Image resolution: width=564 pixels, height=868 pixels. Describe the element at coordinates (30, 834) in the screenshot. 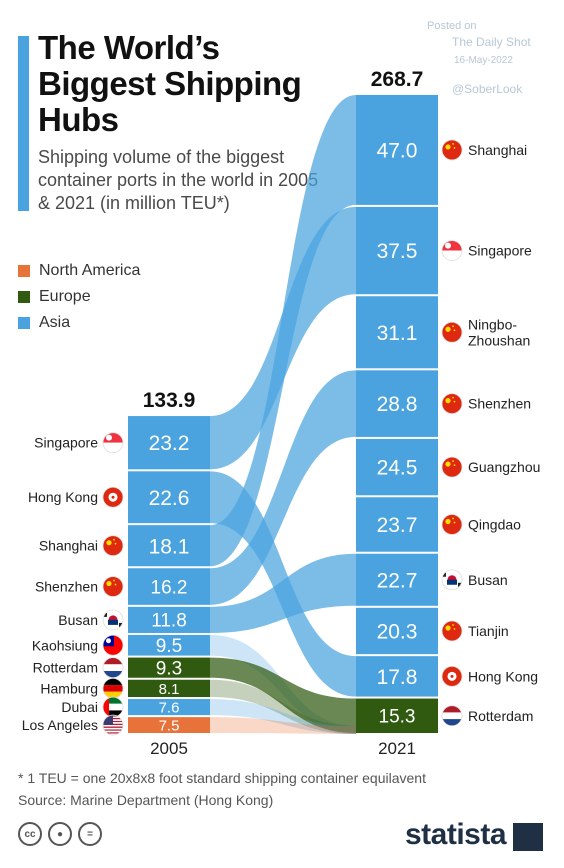

I see `creative-commons-icon: cc` at that location.